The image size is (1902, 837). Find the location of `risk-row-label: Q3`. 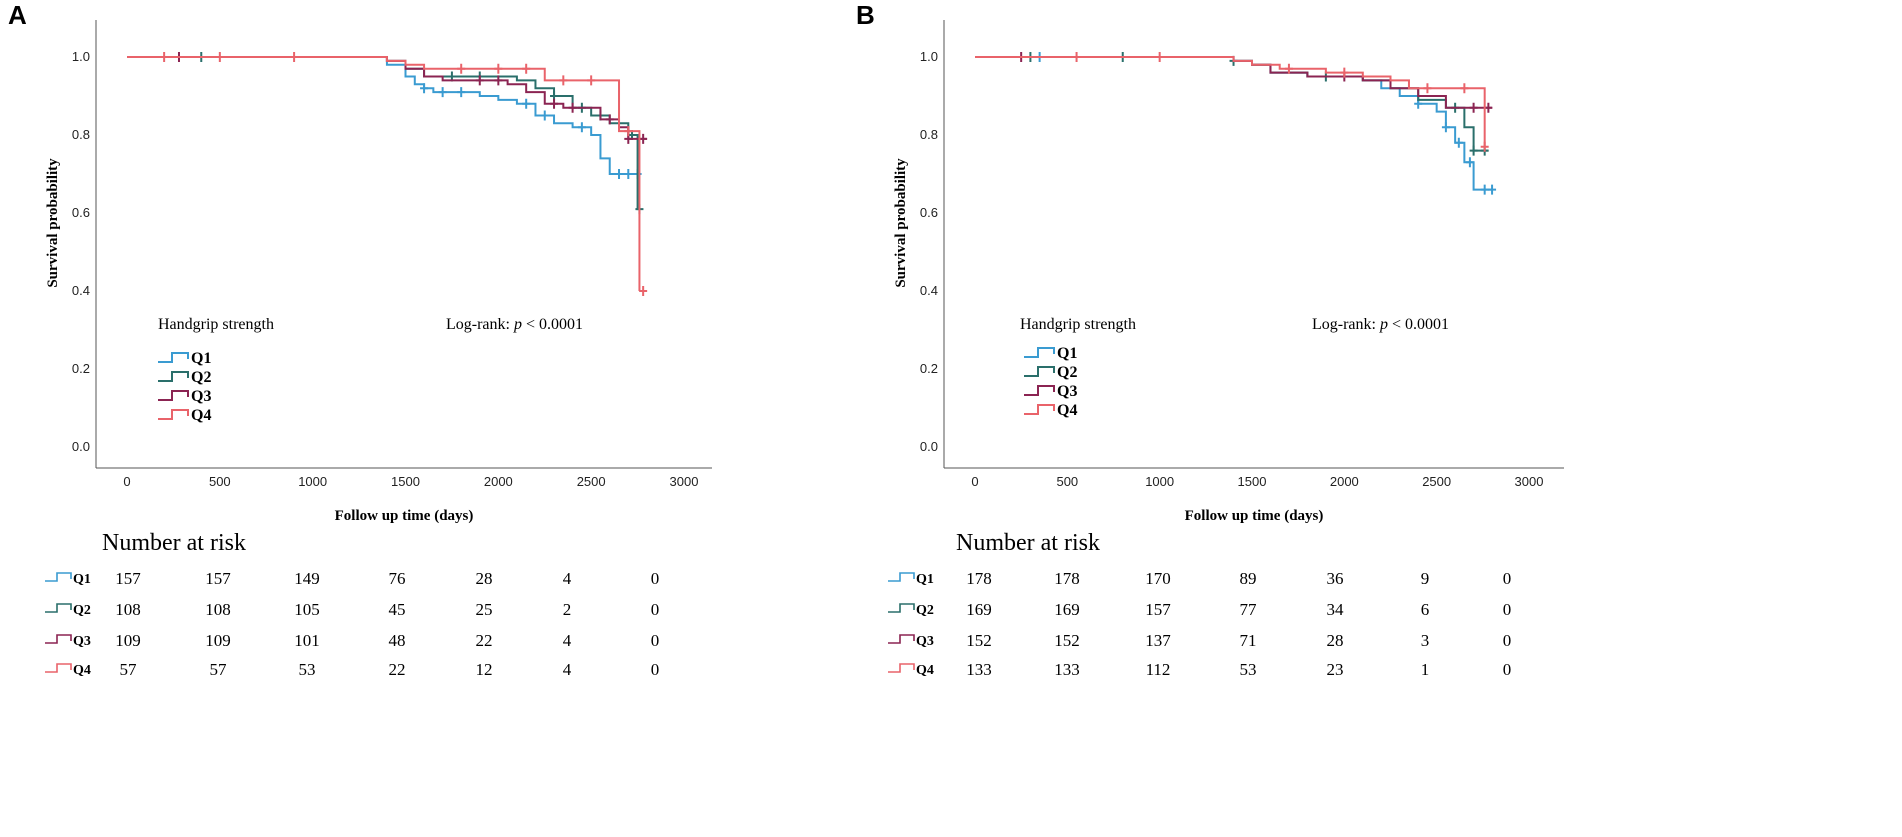

risk-row-label: Q3 is located at coordinates (82, 641).